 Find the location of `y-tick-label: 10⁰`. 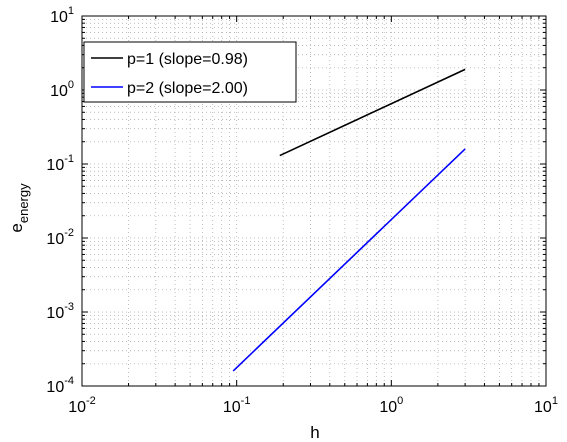

y-tick-label: 10⁰ is located at coordinates (62, 89).